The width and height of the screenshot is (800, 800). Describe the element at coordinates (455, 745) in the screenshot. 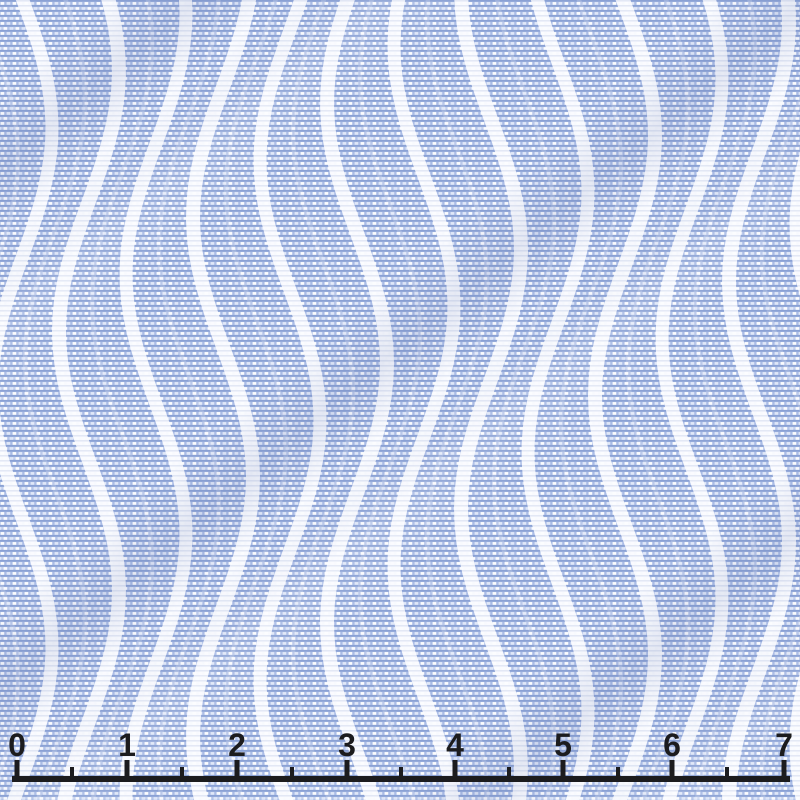

I see `ruler-number-4: 4` at that location.